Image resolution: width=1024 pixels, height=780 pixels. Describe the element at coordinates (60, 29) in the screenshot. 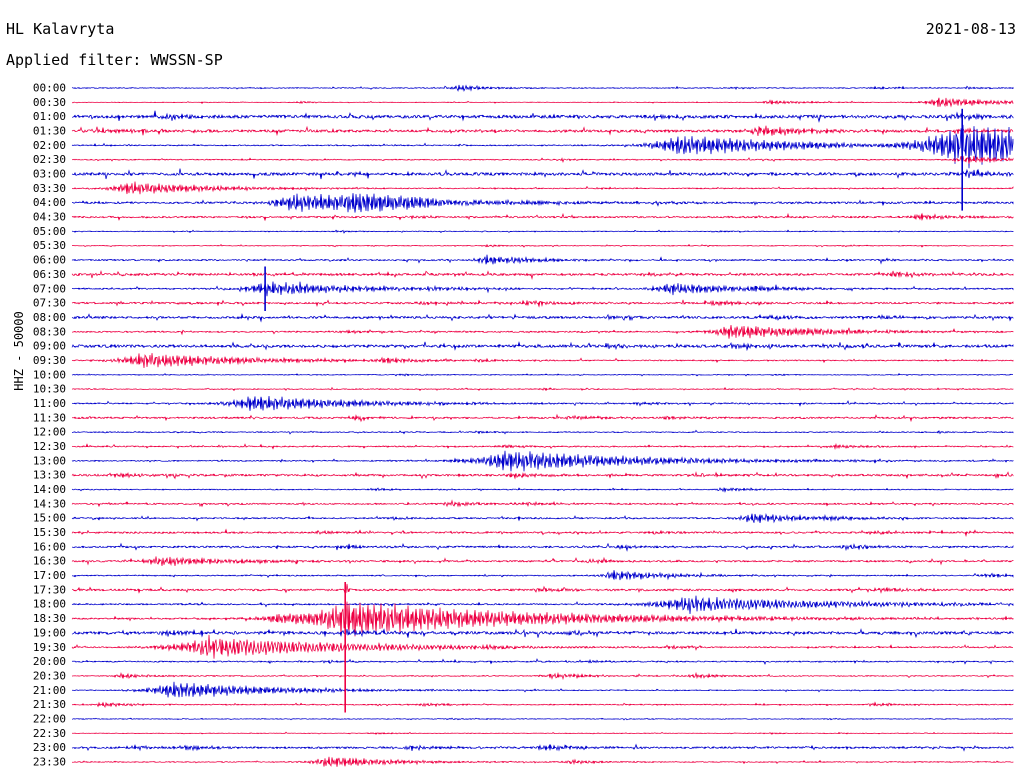

I see `station-title: HL Kalavryta` at that location.